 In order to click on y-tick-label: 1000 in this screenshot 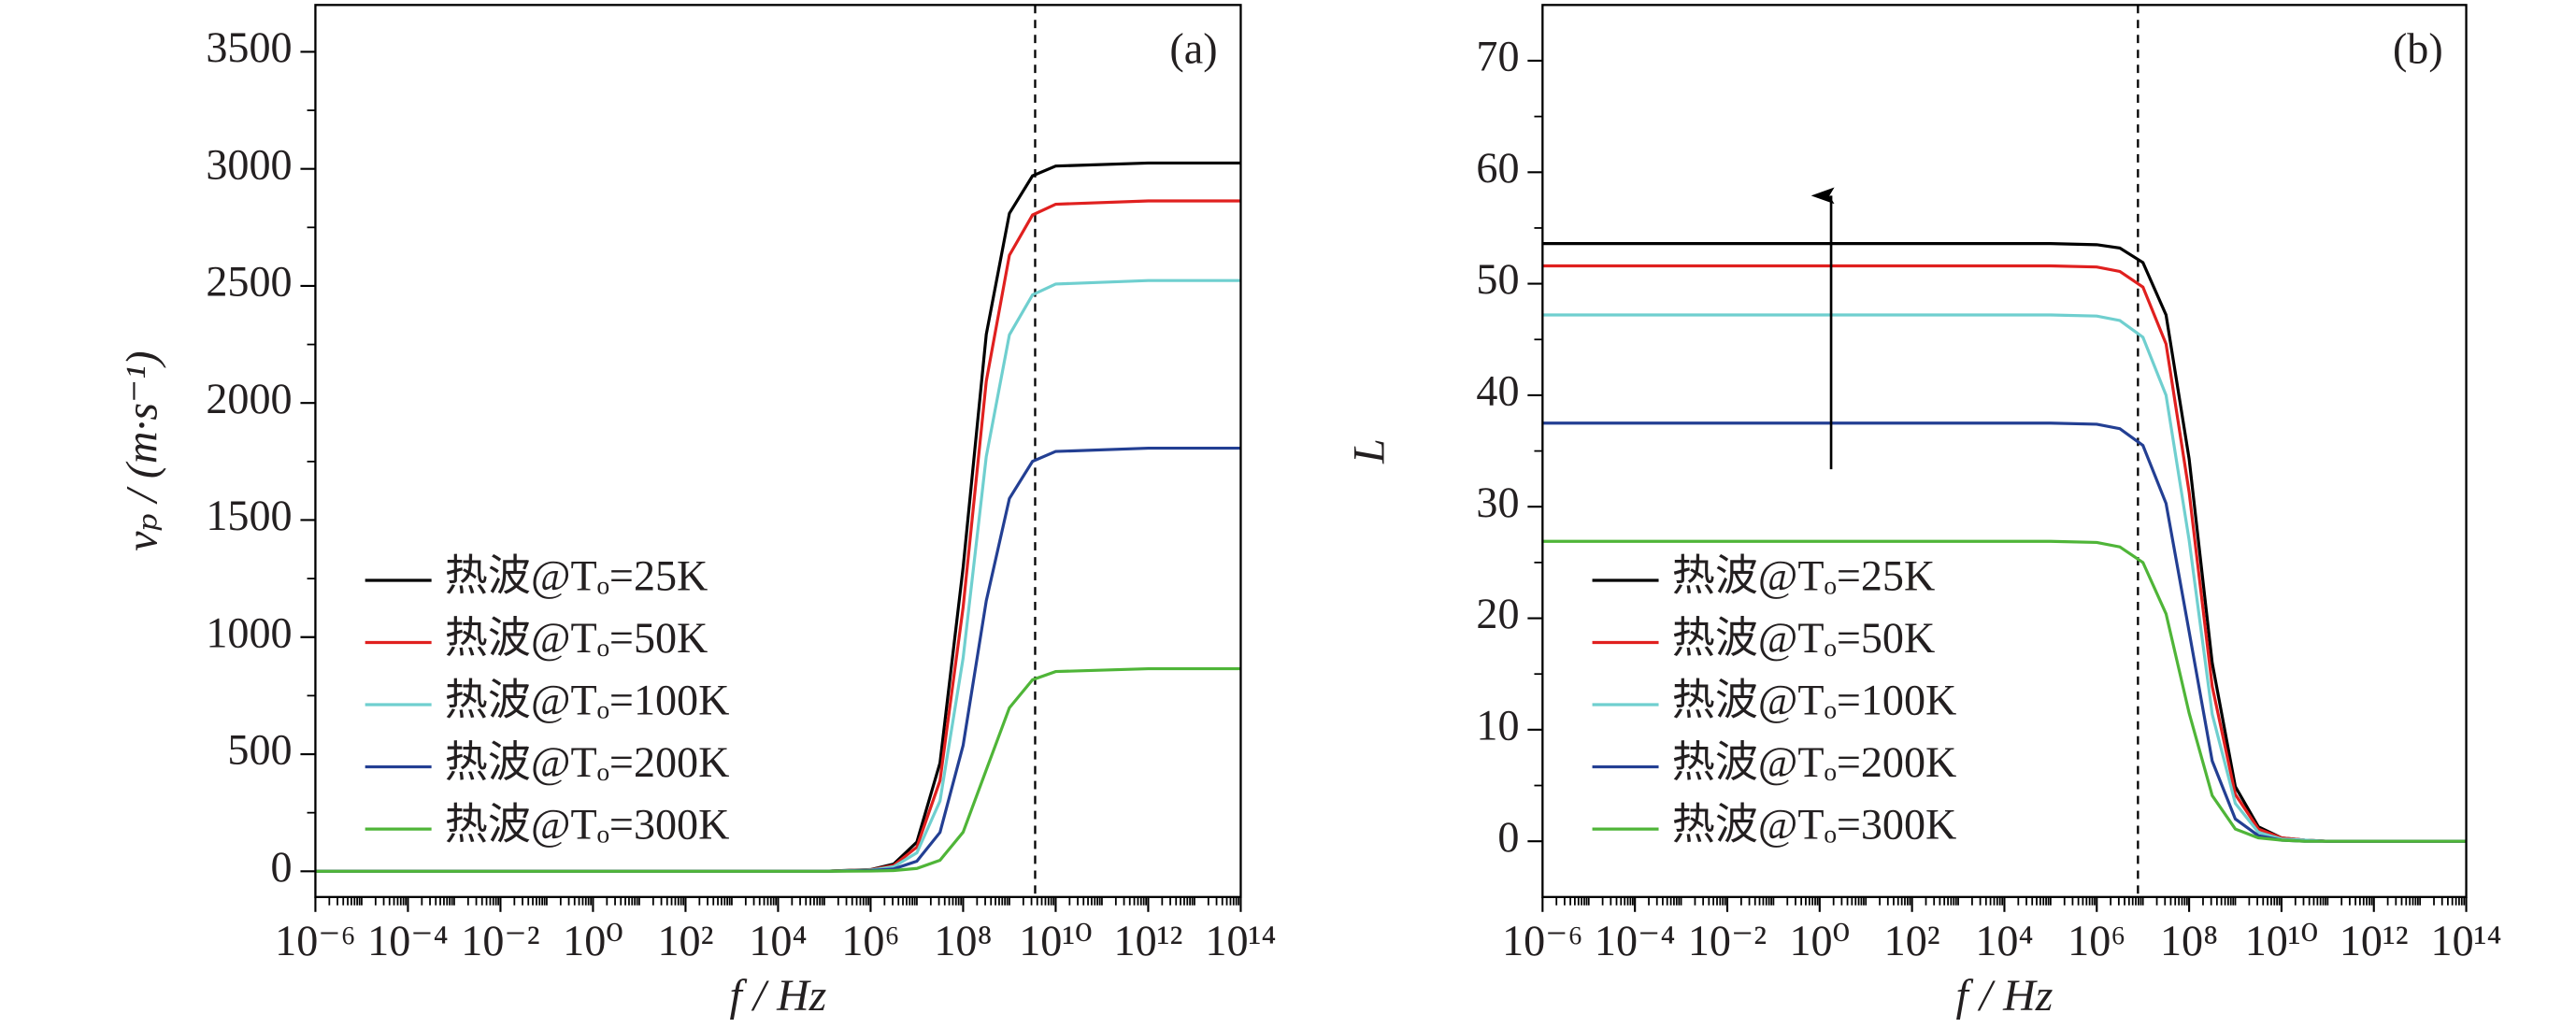, I will do `click(249, 632)`.